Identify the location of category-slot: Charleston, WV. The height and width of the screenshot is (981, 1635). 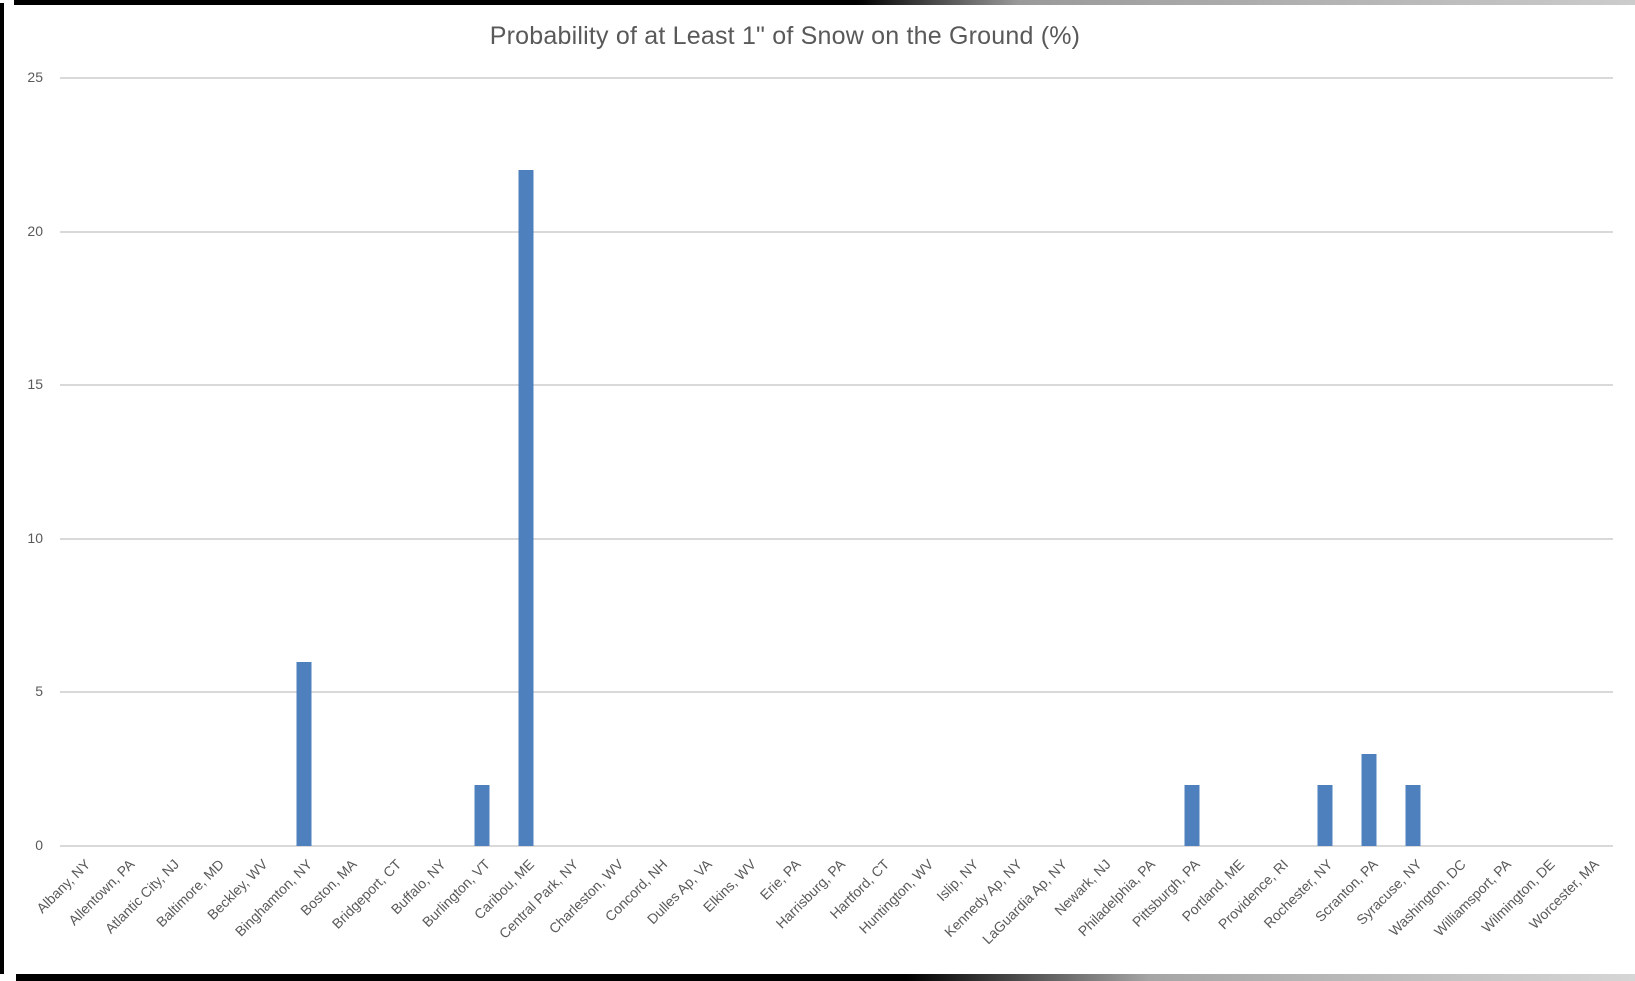
(591, 507).